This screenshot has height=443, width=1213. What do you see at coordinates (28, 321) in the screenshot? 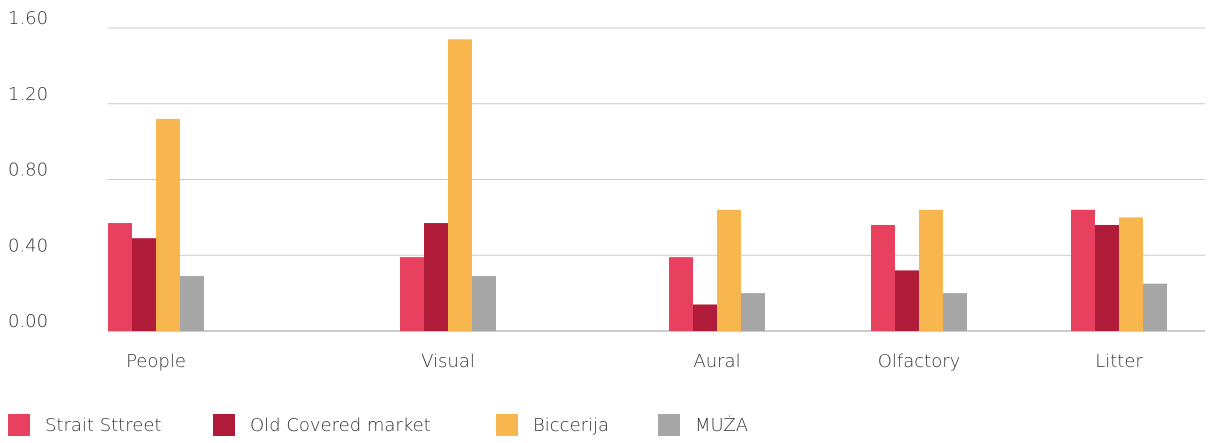
I see `y-tick-label: 0.00` at bounding box center [28, 321].